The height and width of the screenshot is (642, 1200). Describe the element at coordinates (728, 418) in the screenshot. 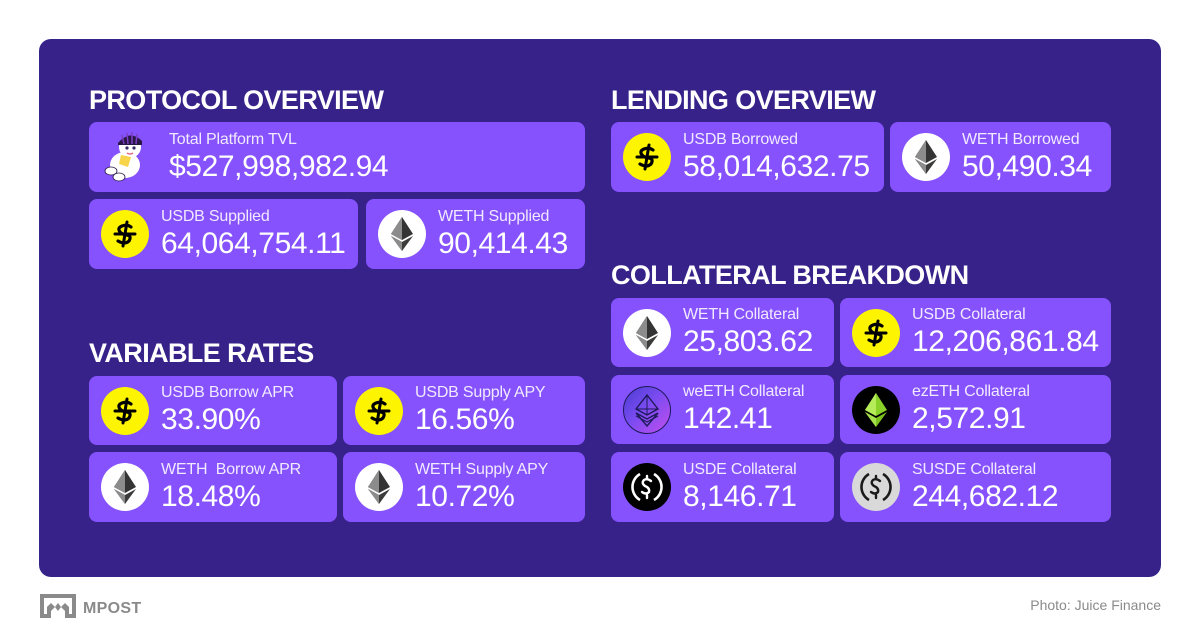

I see `weeth-collateral-value: 142.41` at that location.